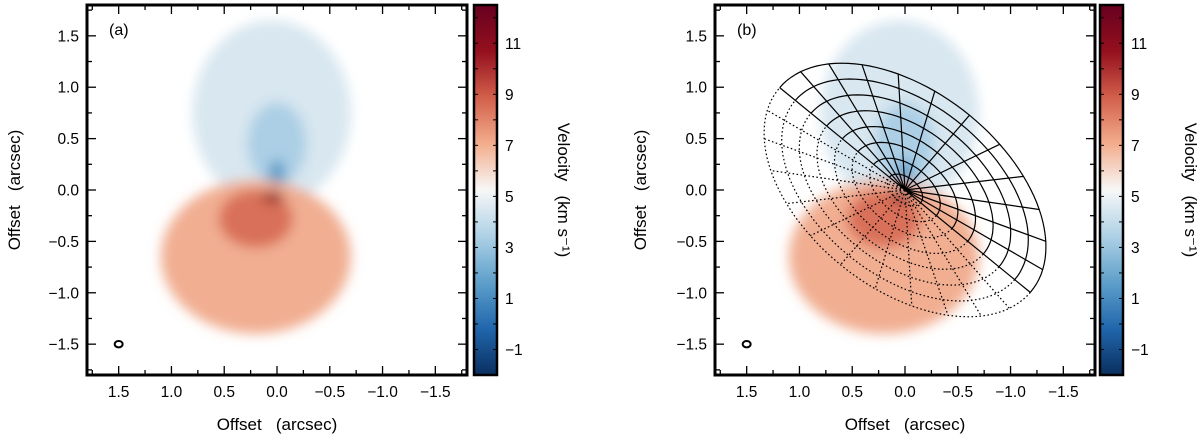 This screenshot has height=443, width=1200. Describe the element at coordinates (1190, 190) in the screenshot. I see `colorbar-label: Velocity (km s⁻¹)` at that location.